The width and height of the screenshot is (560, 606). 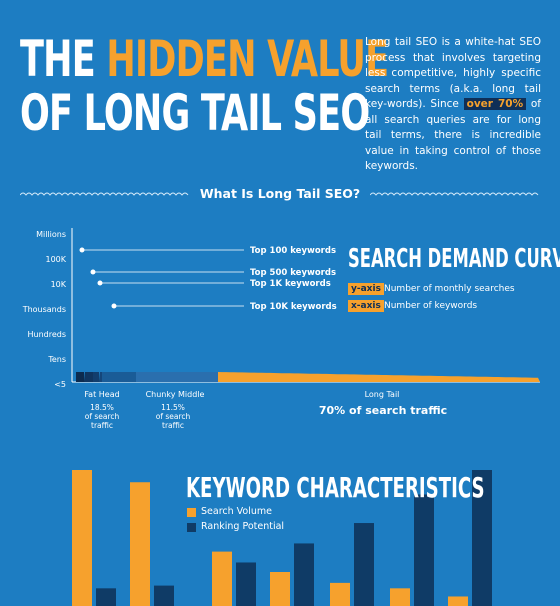 I want to click on legend-swatch-search-volume, so click(x=191, y=512).